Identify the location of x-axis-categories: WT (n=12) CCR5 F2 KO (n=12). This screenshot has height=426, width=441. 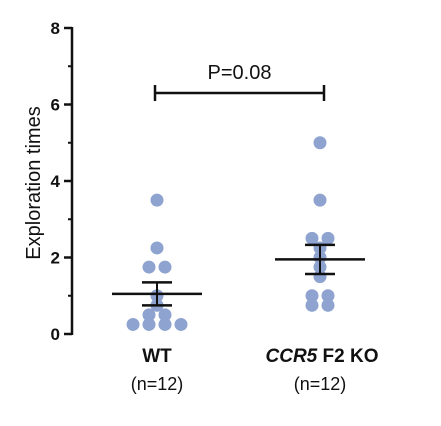
(255, 370).